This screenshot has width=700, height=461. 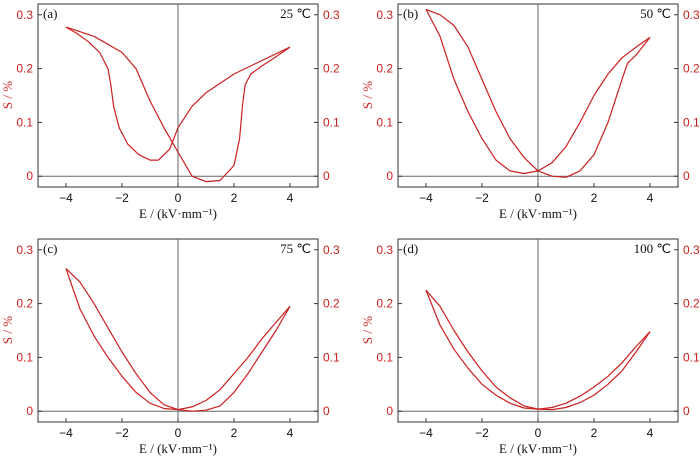 What do you see at coordinates (652, 248) in the screenshot?
I see `temperature-label: 100 ℃` at bounding box center [652, 248].